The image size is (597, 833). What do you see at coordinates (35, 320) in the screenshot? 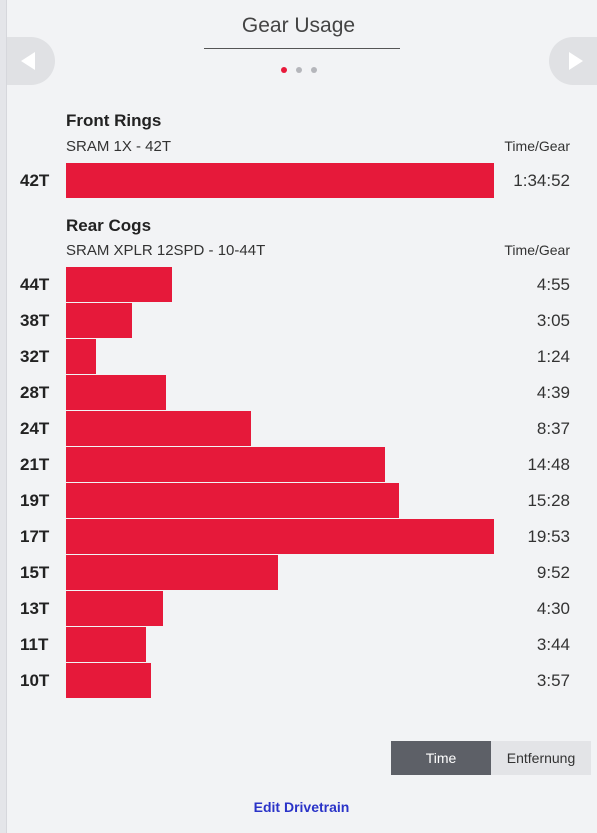
I see `rear-gear-label: 38T` at bounding box center [35, 320].